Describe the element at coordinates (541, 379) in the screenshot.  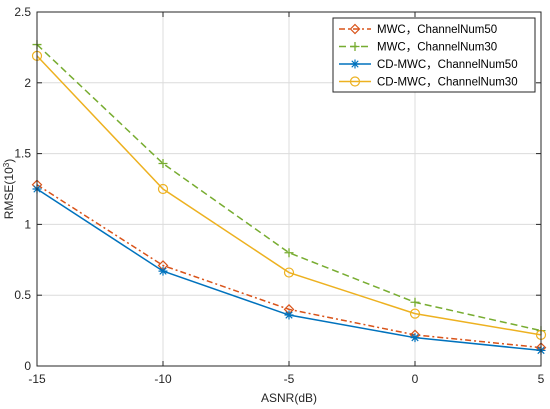
I see `x-tick-label: 5` at that location.